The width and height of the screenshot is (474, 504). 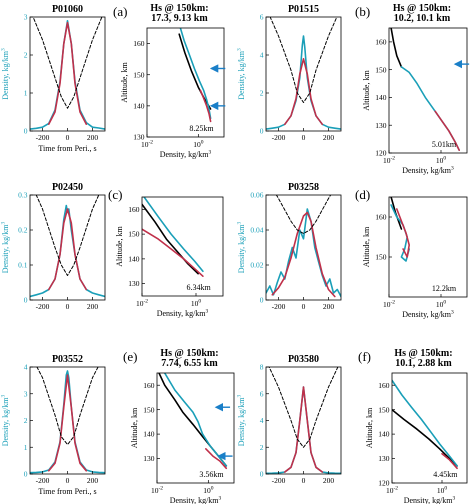 I want to click on panel-title: P01515, so click(x=303, y=9).